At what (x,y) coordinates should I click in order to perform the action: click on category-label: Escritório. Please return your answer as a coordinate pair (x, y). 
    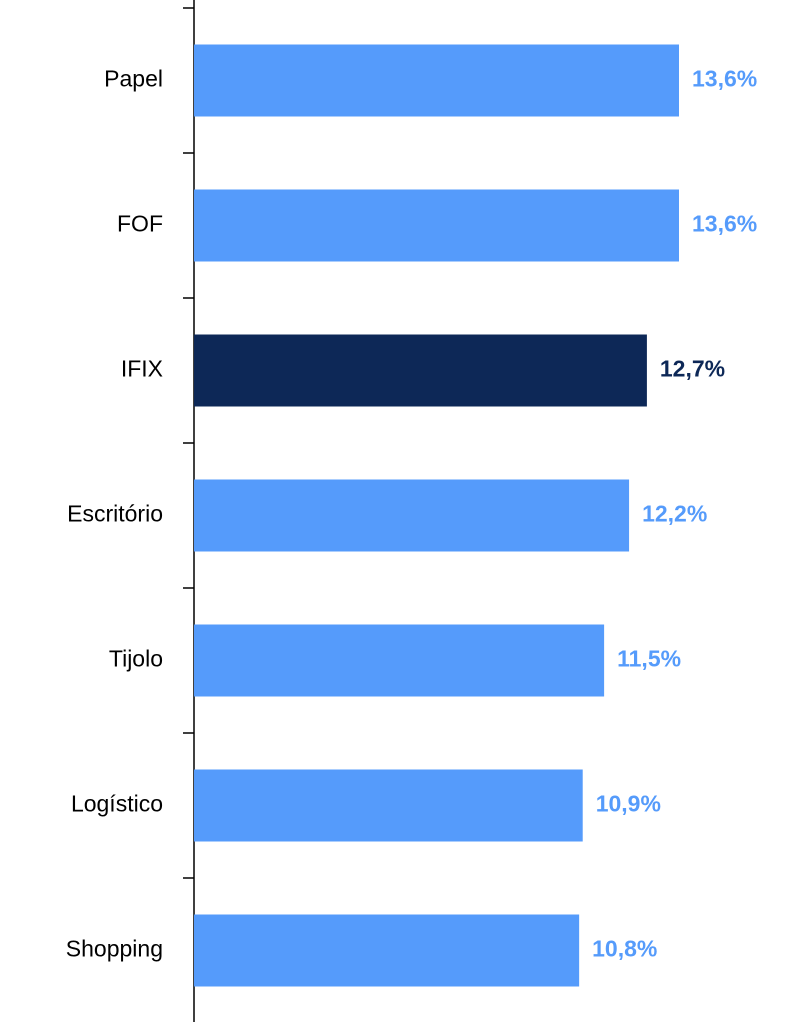
    Looking at the image, I should click on (115, 514).